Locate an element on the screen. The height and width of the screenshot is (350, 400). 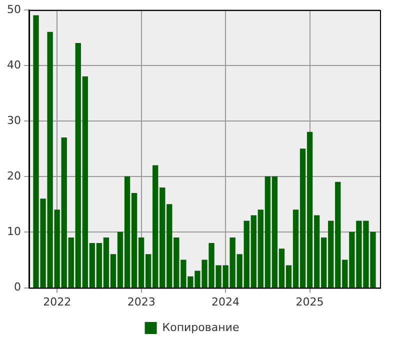
y-tick-label: 40 is located at coordinates (13, 65).